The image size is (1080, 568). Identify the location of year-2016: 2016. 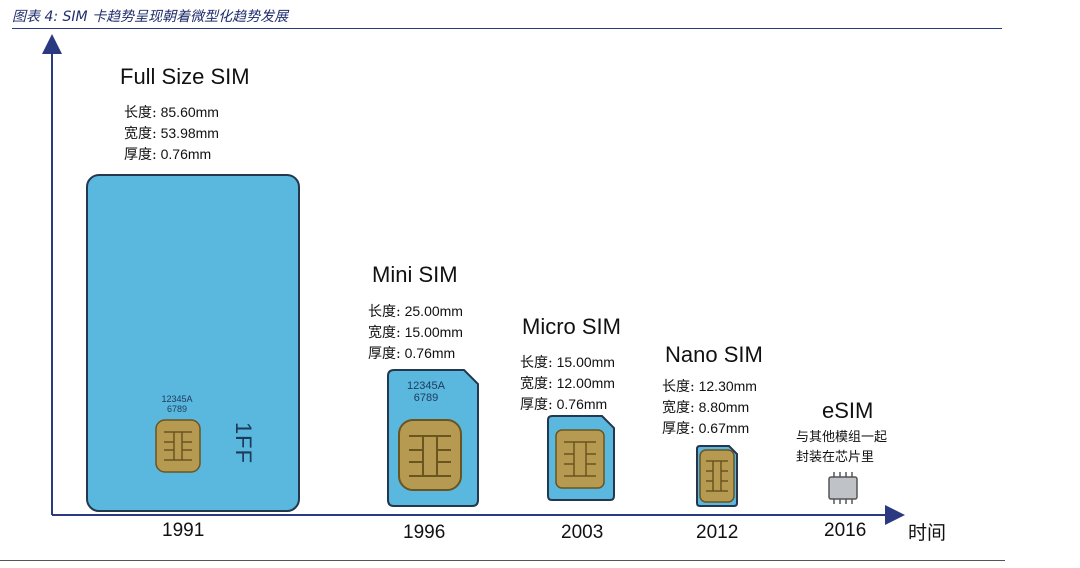
(845, 530).